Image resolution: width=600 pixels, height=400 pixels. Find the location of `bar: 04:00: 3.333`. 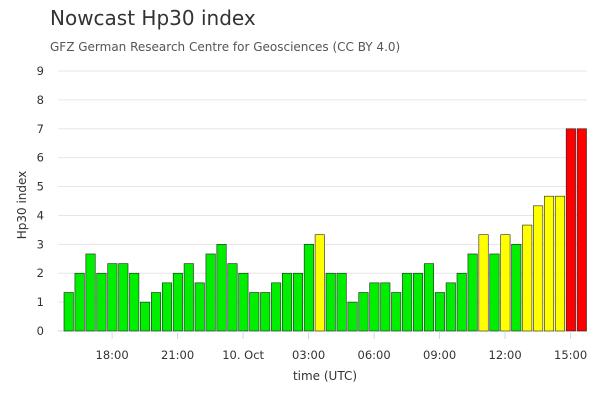

bar: 04:00: 3.333 is located at coordinates (319, 283).